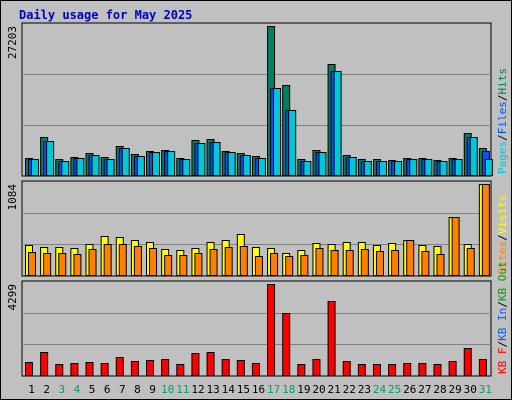  I want to click on legend-item: Hits, so click(502, 81).